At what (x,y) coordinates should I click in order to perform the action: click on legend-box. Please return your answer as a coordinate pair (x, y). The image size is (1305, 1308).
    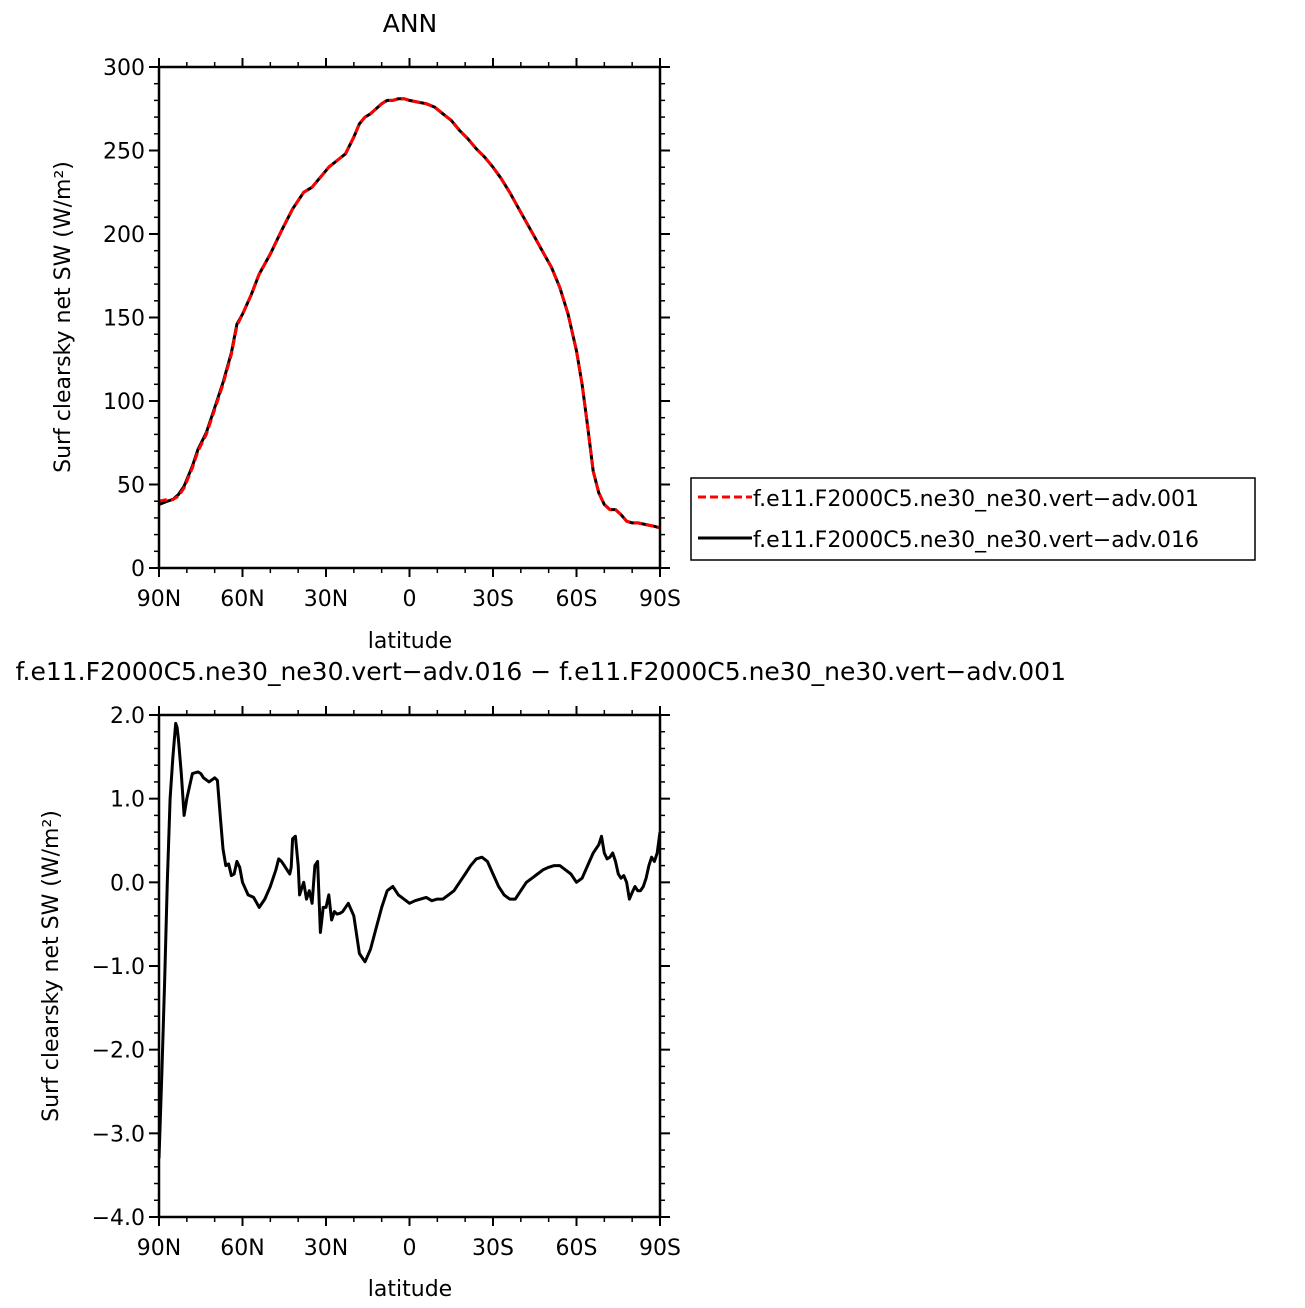
    Looking at the image, I should click on (973, 519).